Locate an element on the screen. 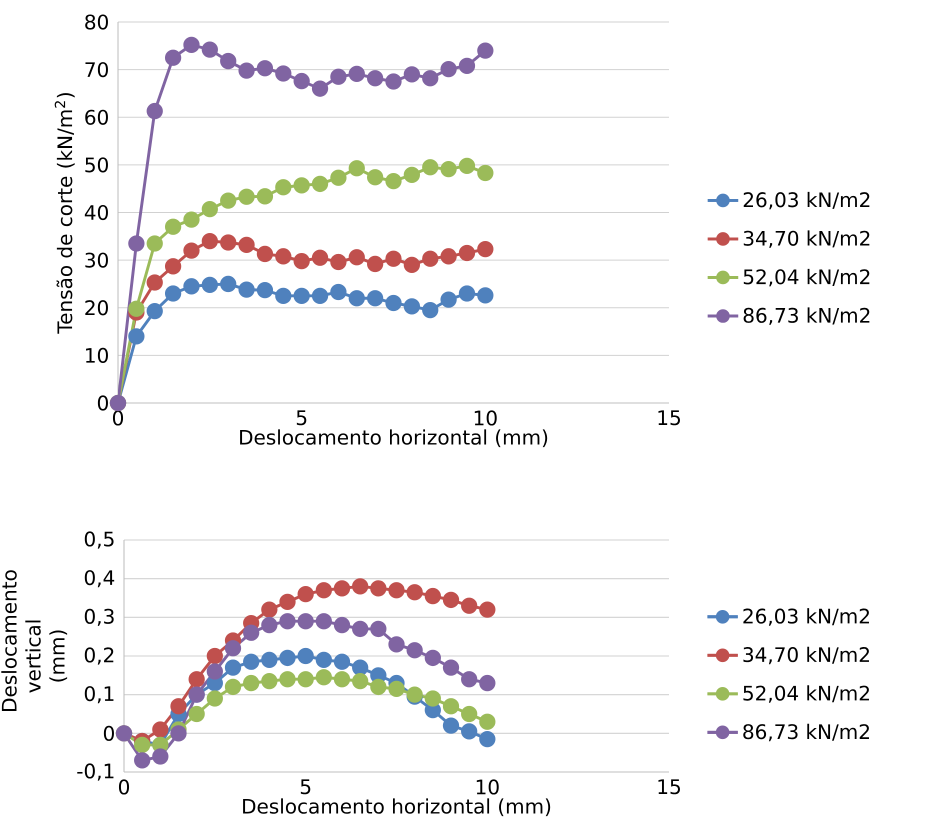  y-tick-label: 0,4 is located at coordinates (99, 579).